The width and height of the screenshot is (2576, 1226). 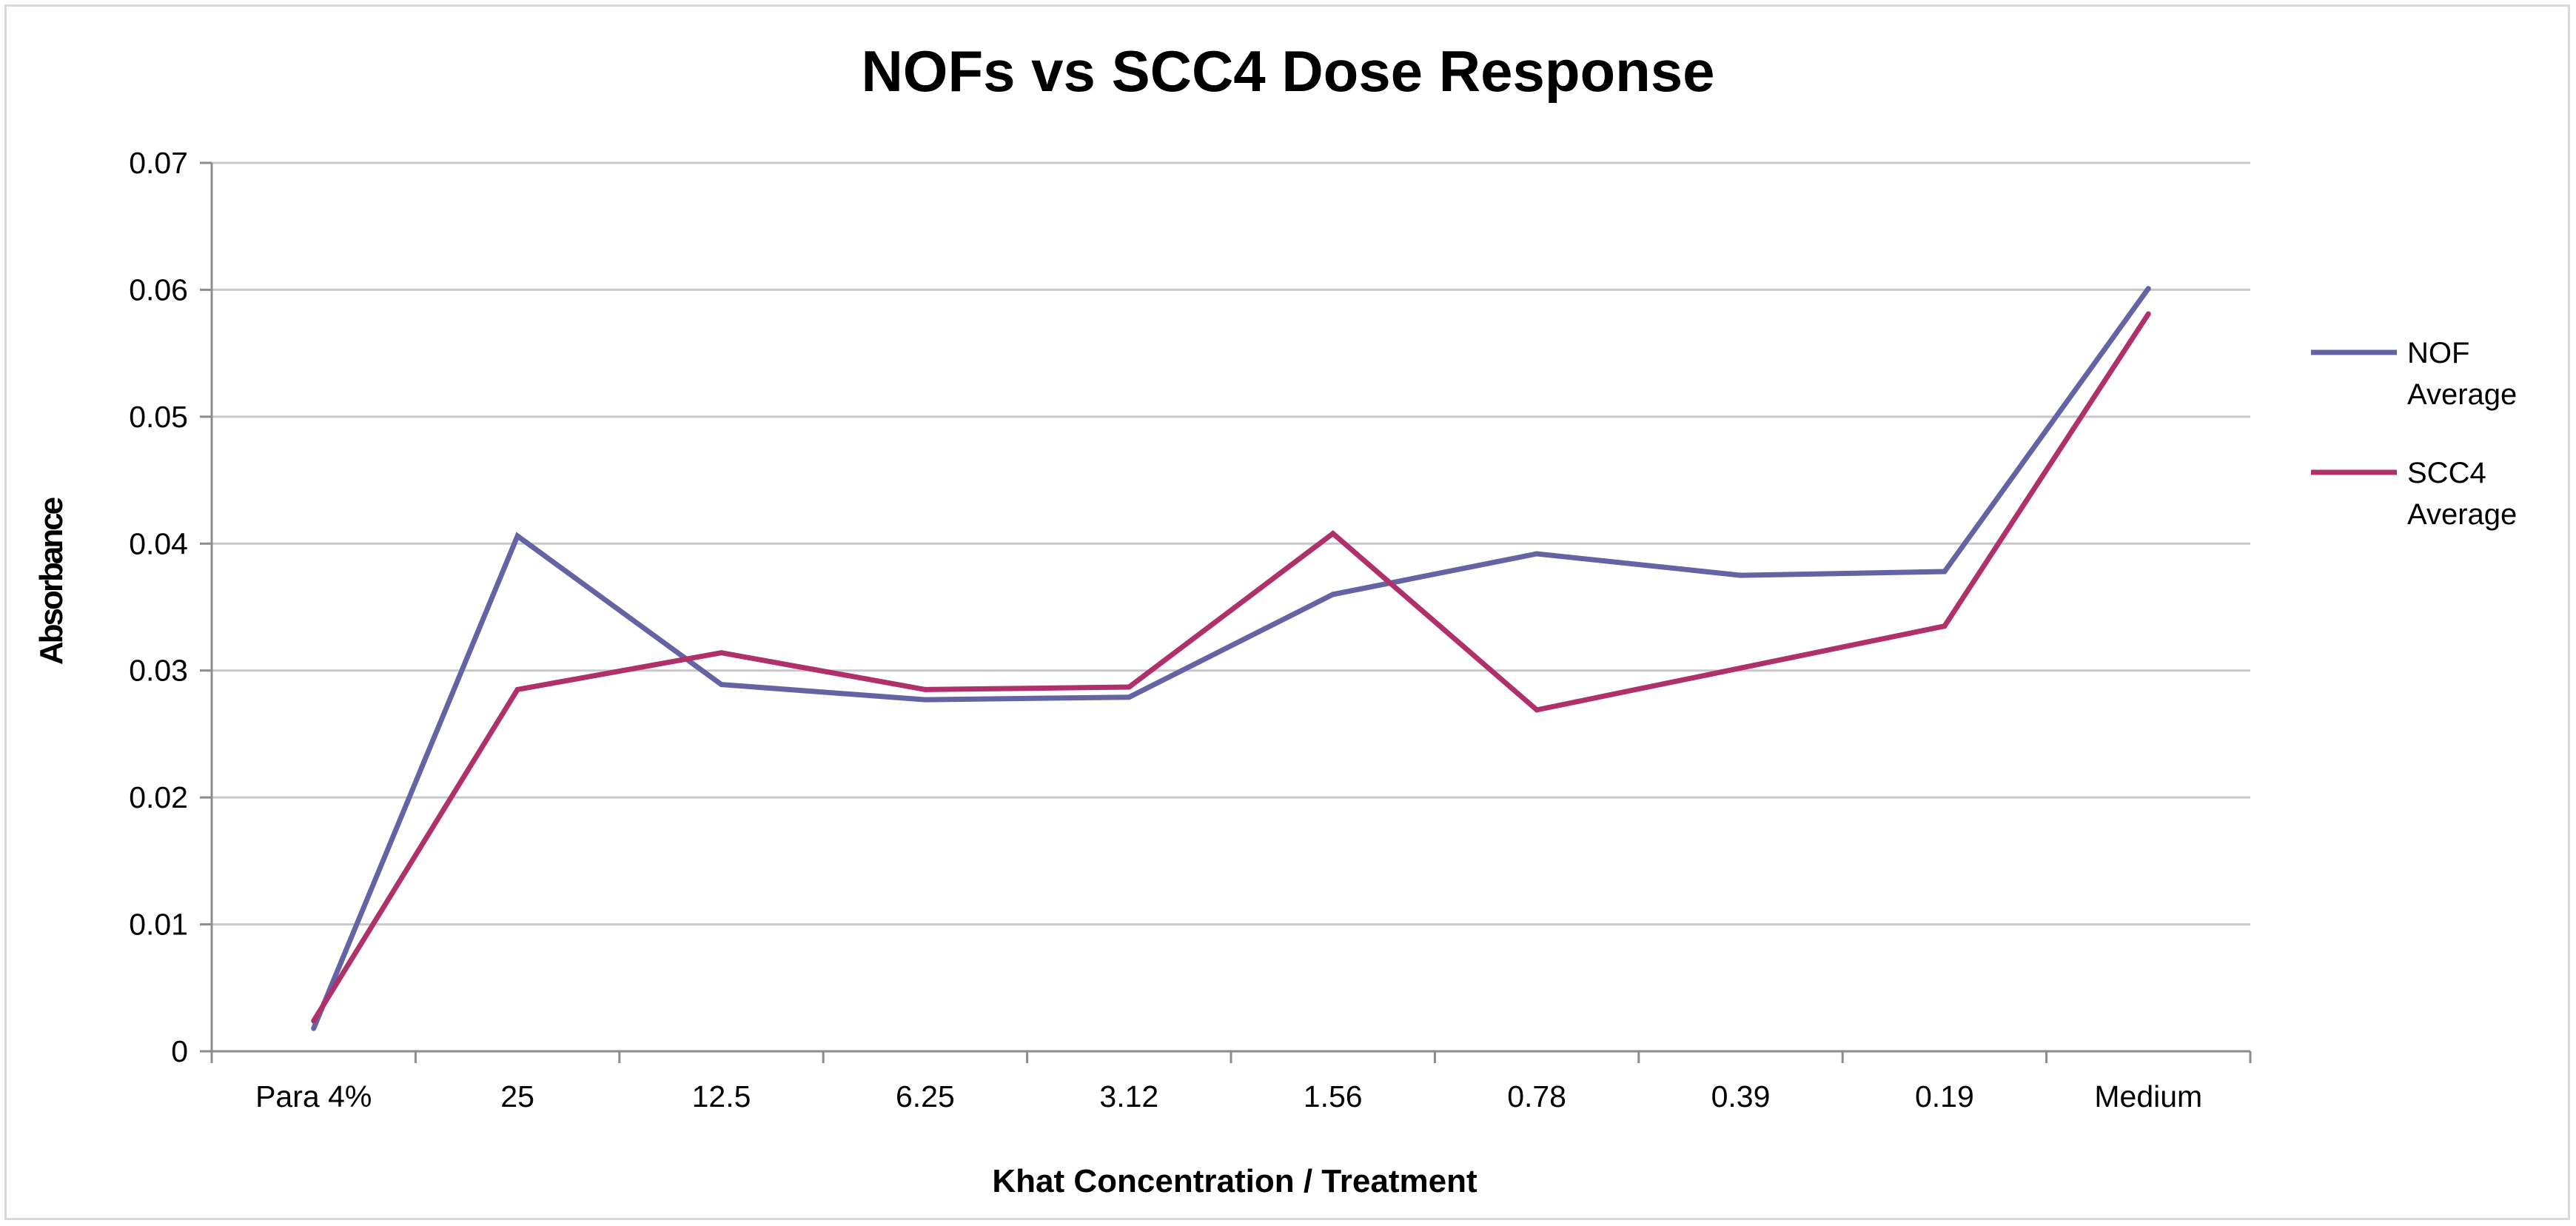 What do you see at coordinates (158, 289) in the screenshot?
I see `y-tick-label-6: 0.06` at bounding box center [158, 289].